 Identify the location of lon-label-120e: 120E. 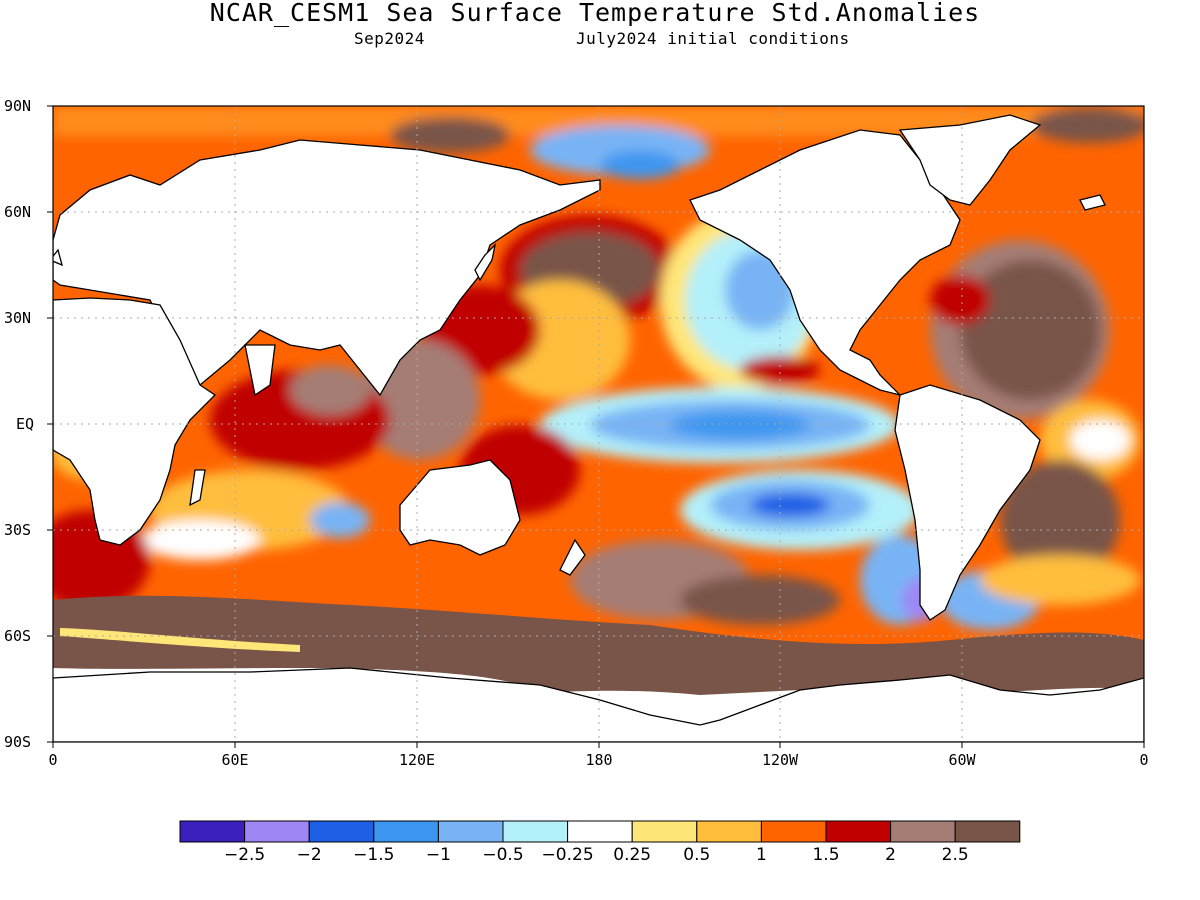
(417, 760).